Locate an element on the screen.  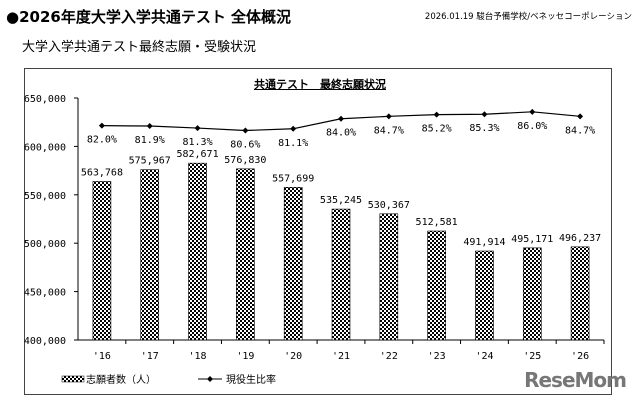
legend-bar-swatch is located at coordinates (73, 379).